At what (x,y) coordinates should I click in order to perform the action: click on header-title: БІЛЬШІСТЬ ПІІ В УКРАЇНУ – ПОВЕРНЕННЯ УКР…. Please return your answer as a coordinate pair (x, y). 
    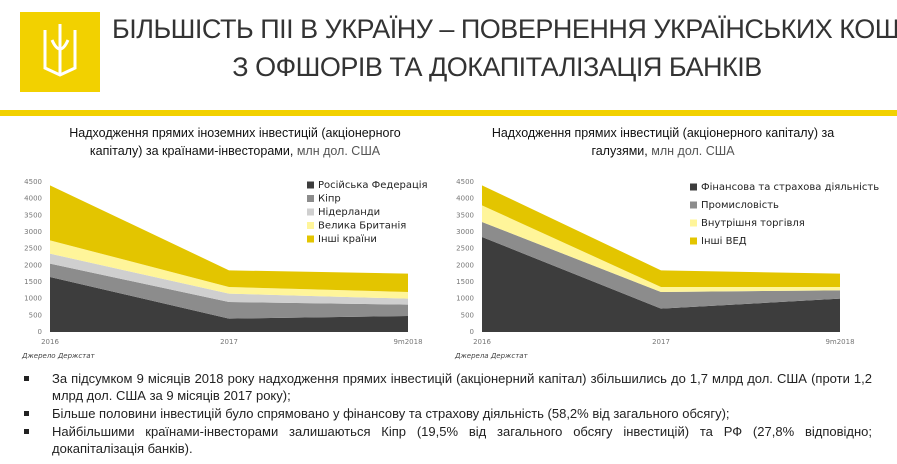
    Looking at the image, I should click on (504, 29).